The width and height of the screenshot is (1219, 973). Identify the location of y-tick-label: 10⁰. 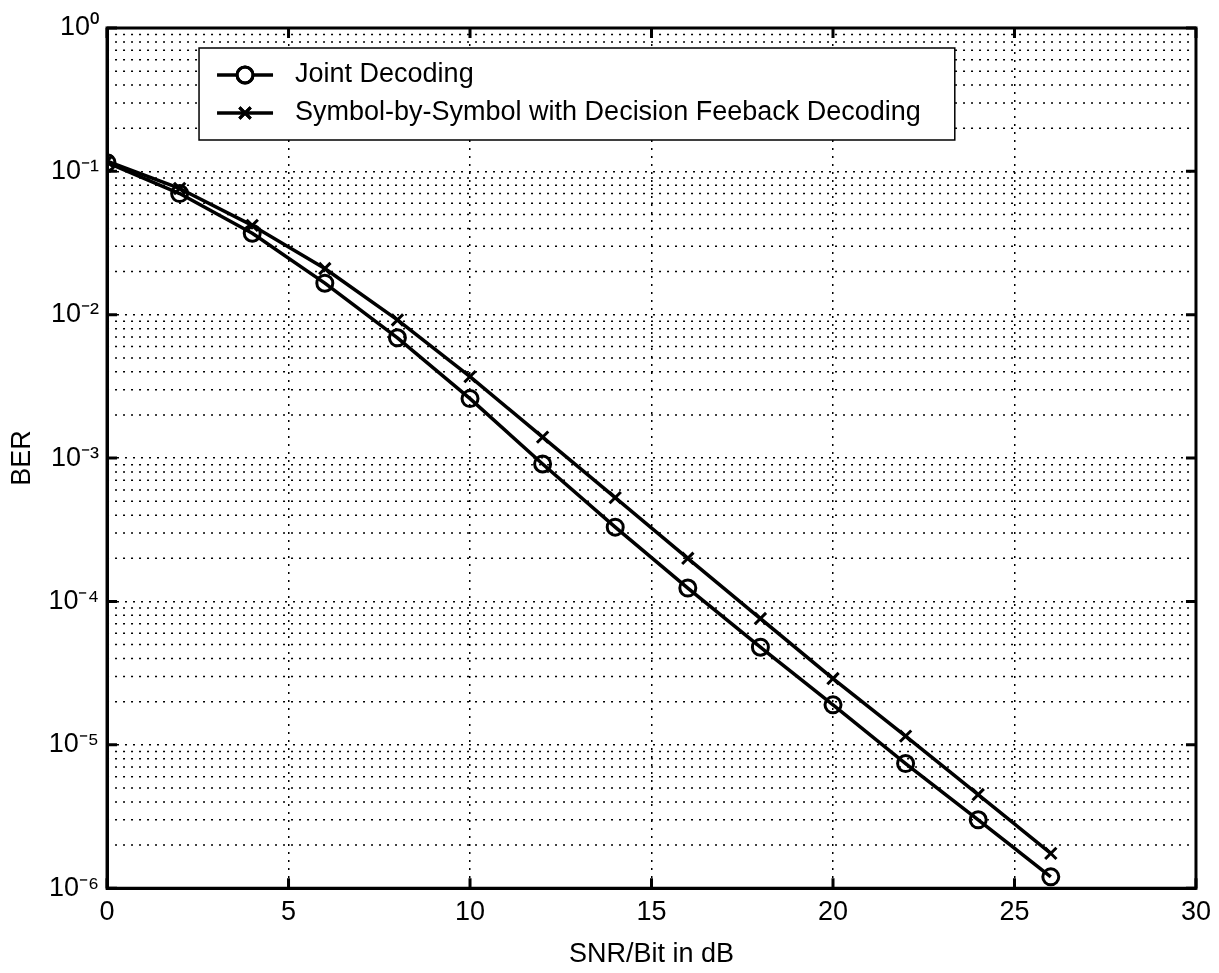
(79, 26).